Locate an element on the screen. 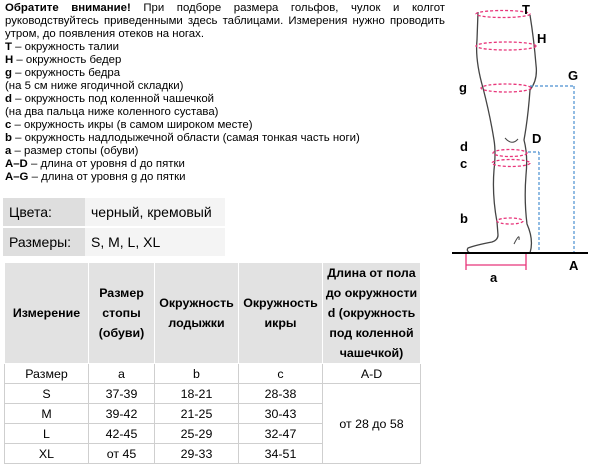 The height and width of the screenshot is (466, 589). sizes-row: Размеры: S, M, L, XL is located at coordinates (114, 242).